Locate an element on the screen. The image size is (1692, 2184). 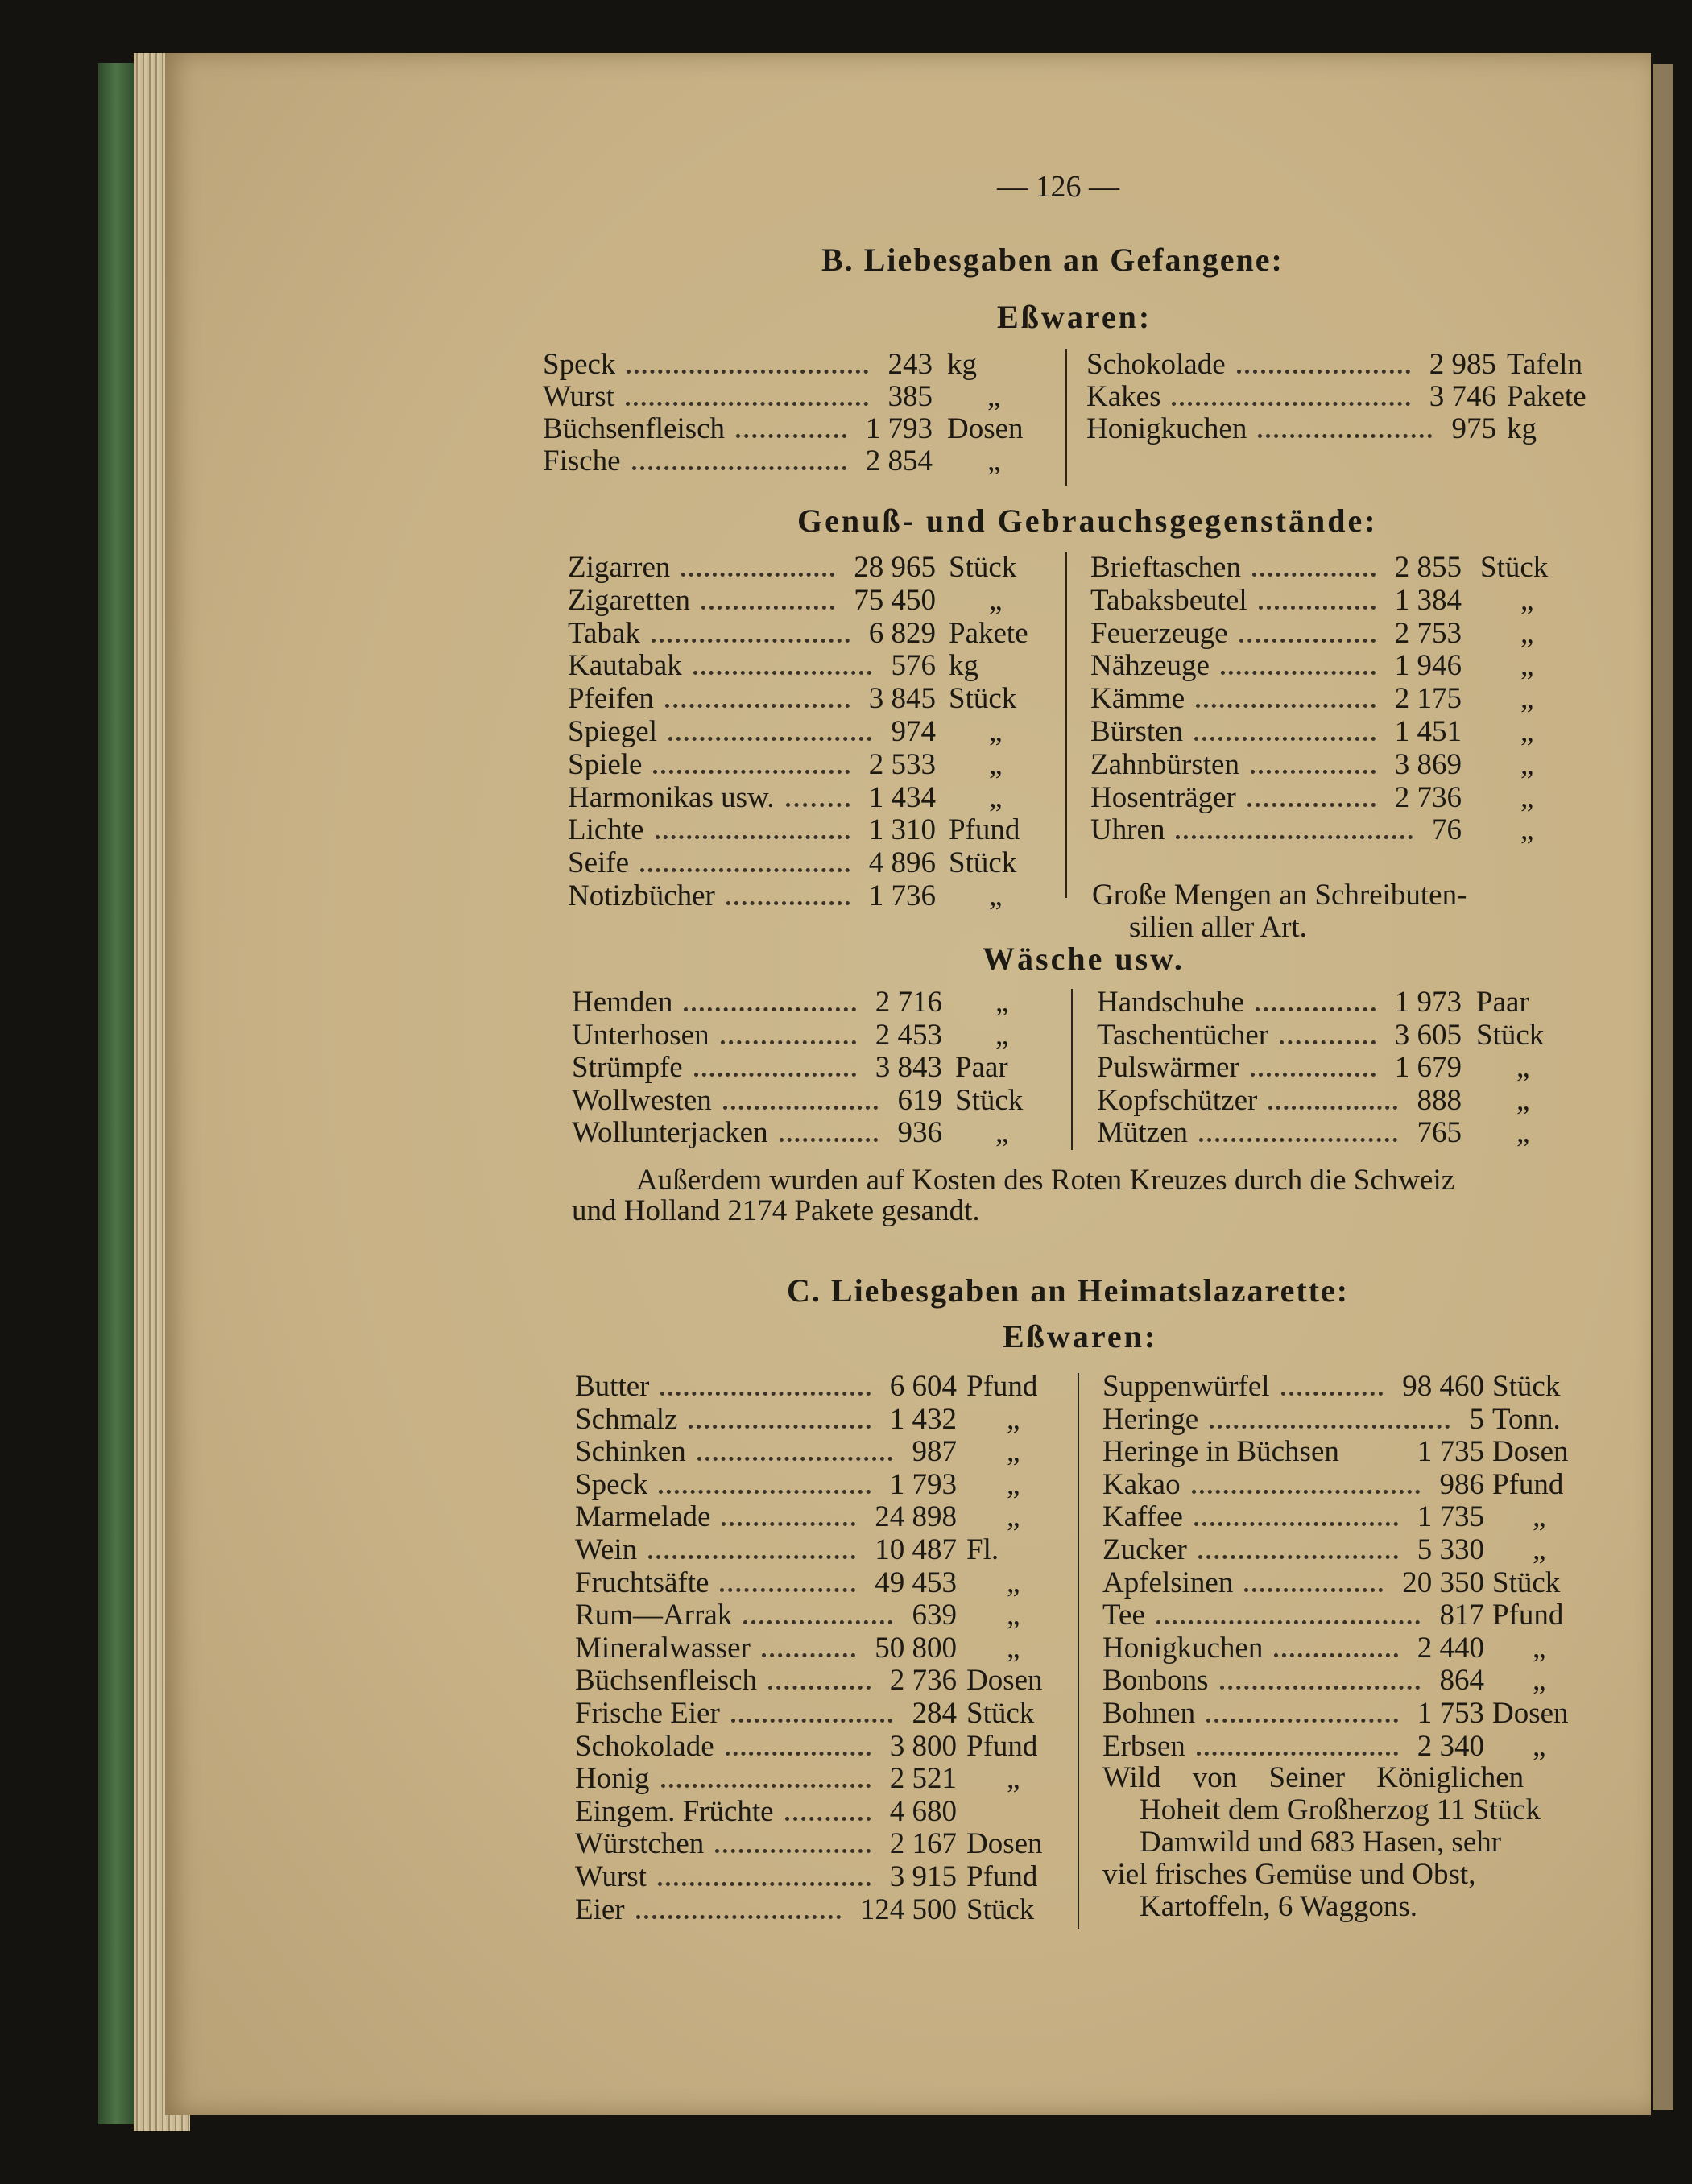
item-quantity: 124 500 is located at coordinates (908, 1909).